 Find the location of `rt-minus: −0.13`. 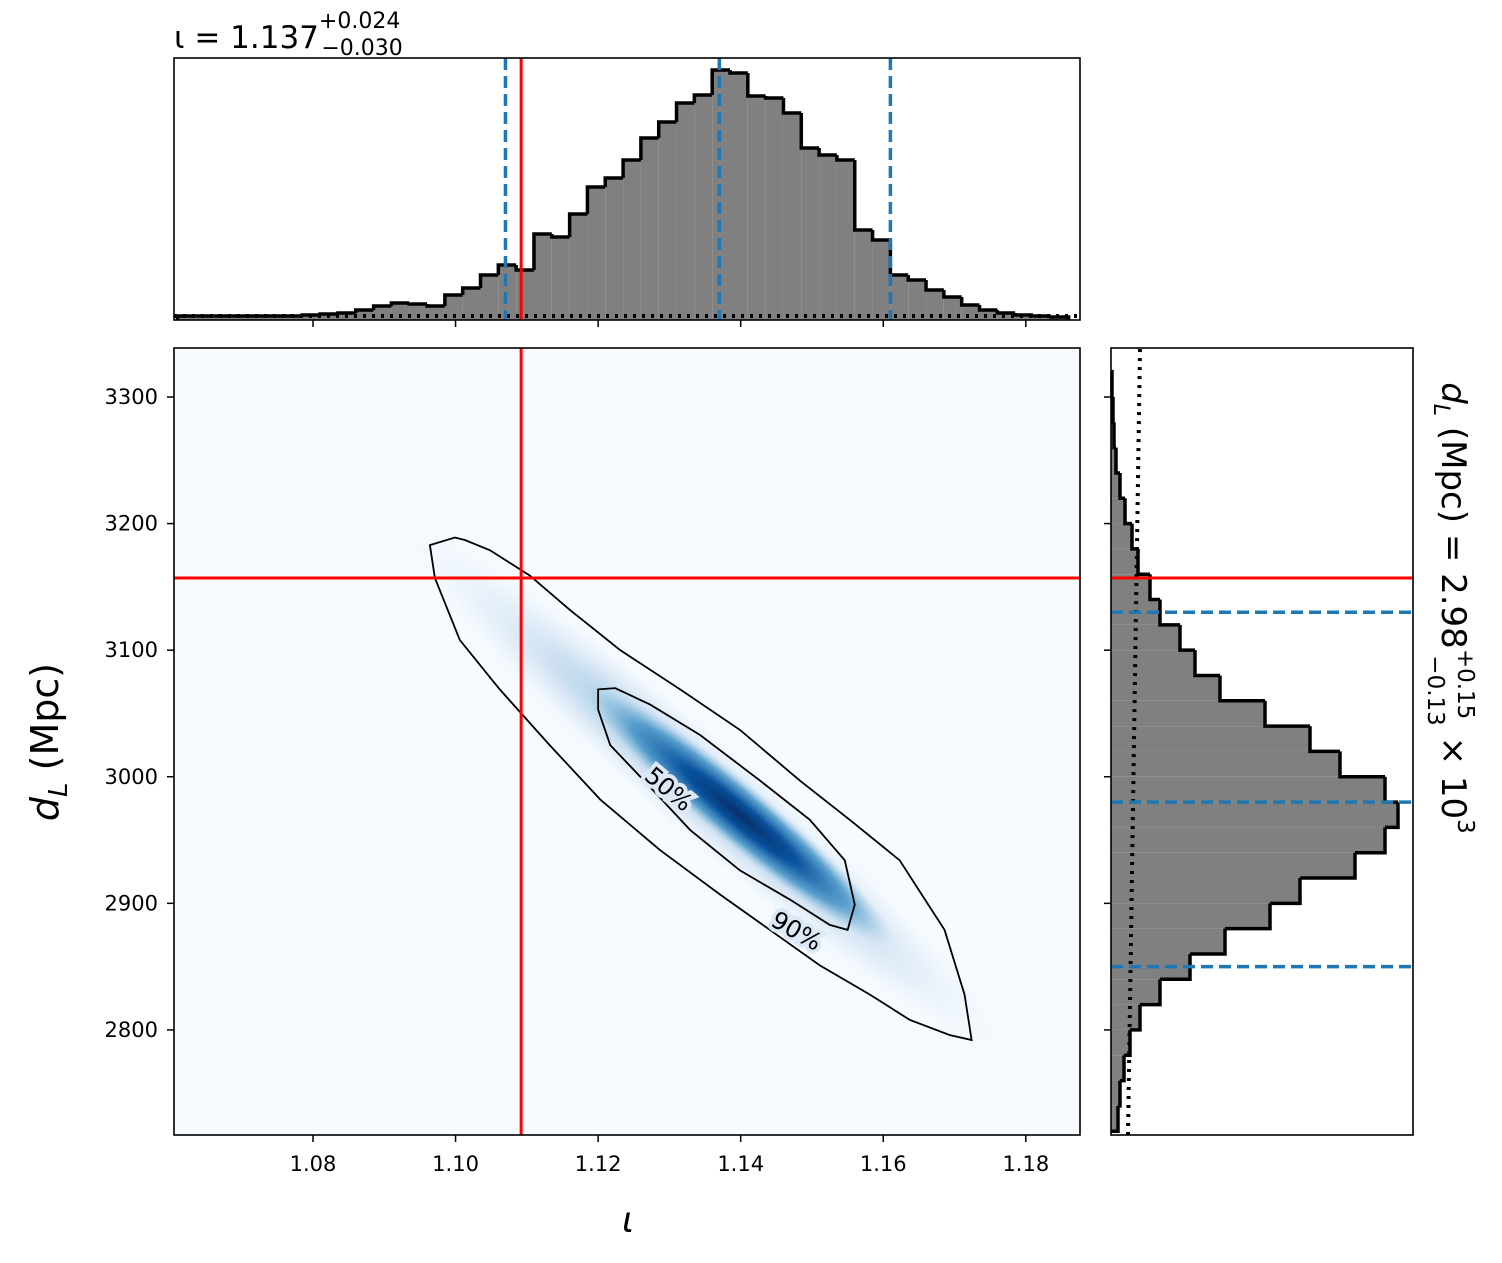

rt-minus: −0.13 is located at coordinates (1435, 690).